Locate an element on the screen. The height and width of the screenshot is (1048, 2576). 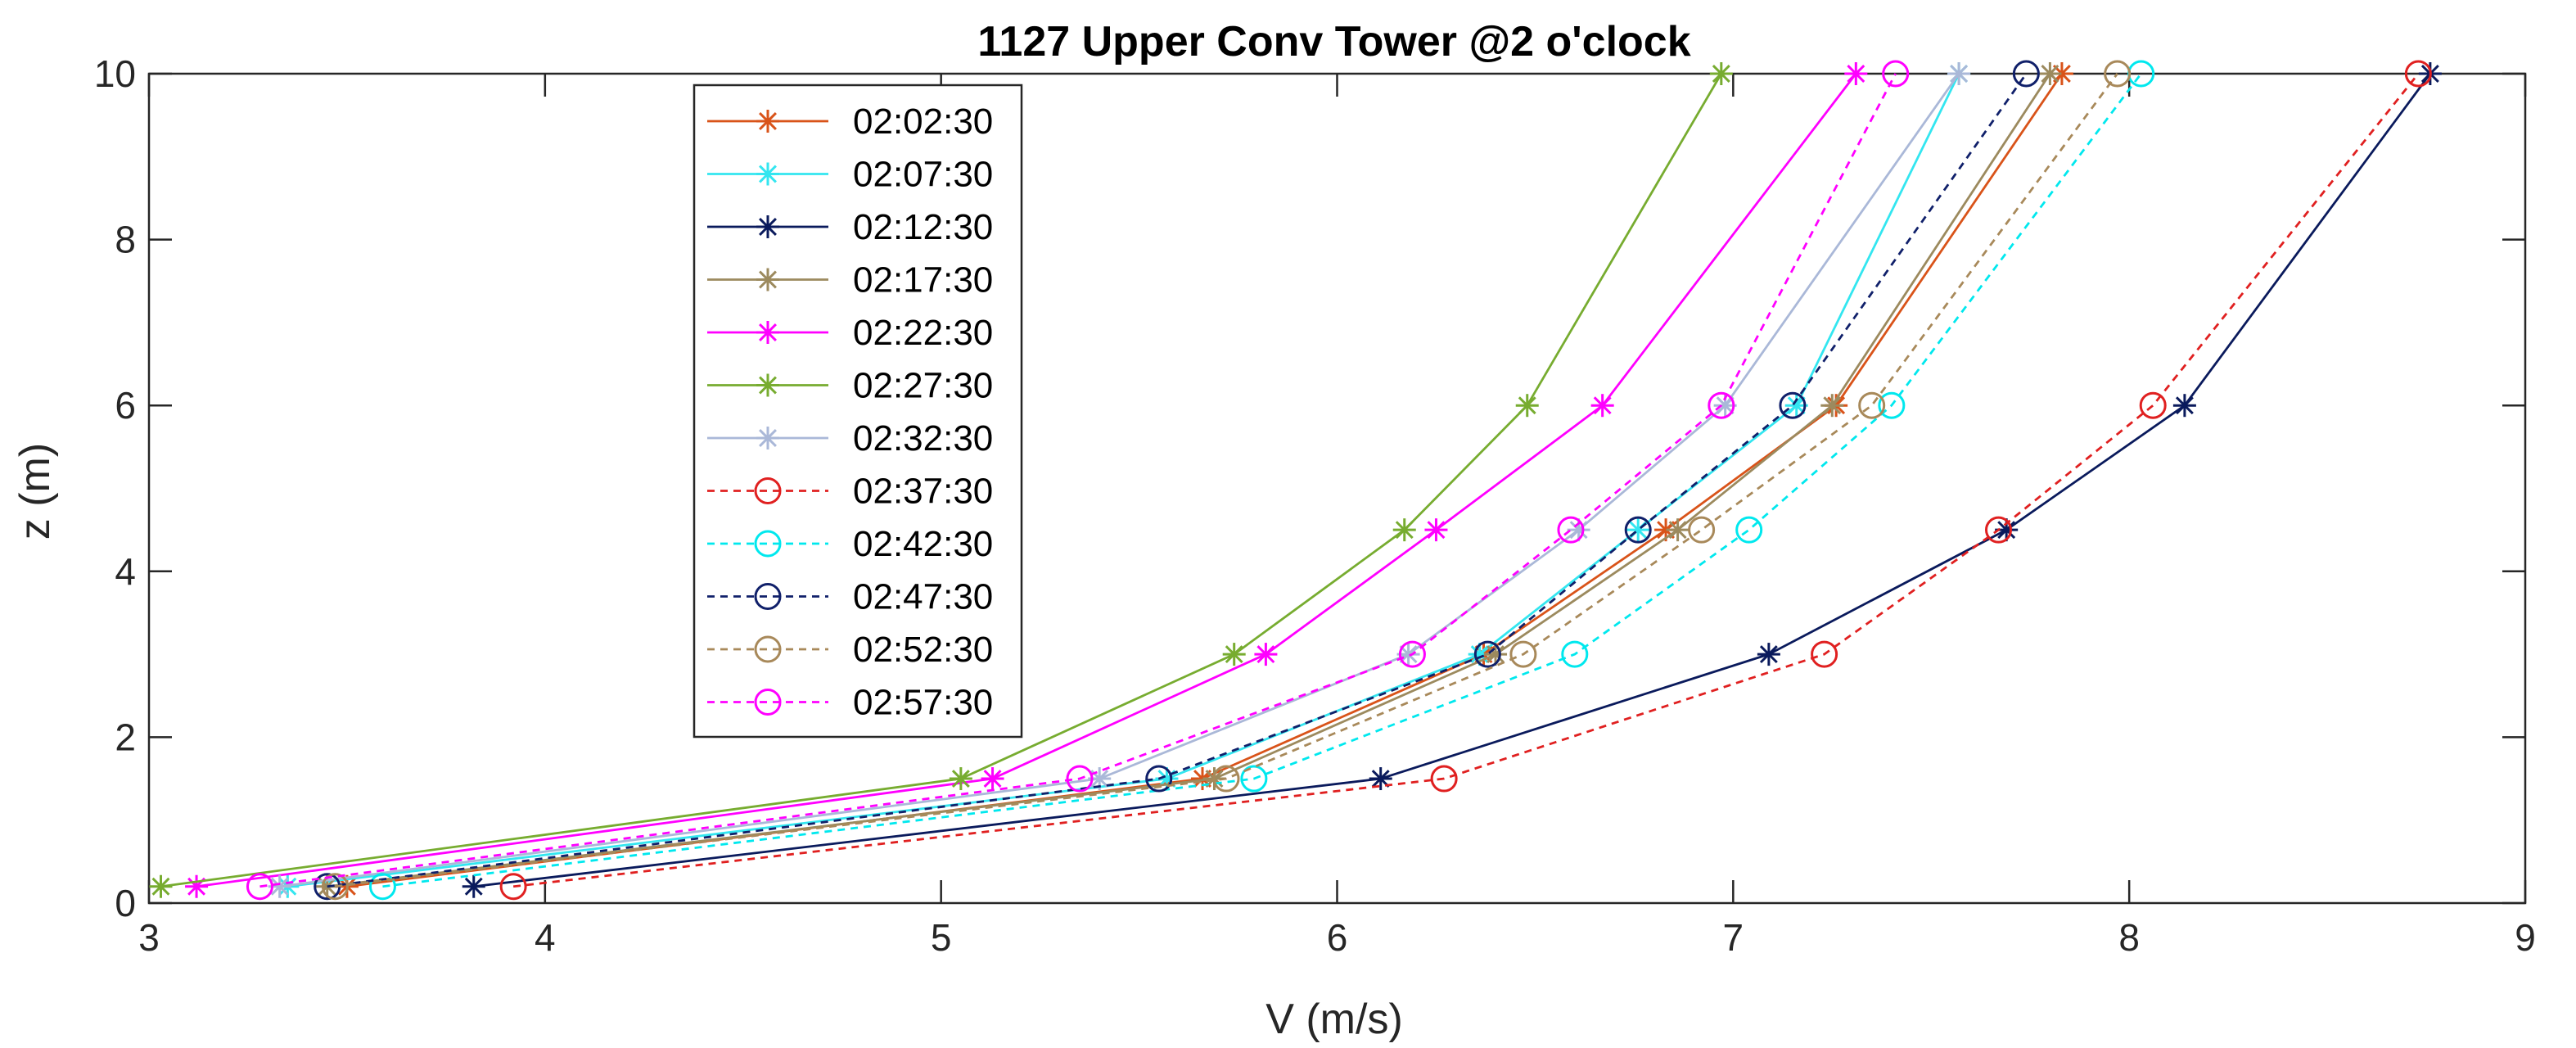
legend-label: 02:02:30 is located at coordinates (923, 122).